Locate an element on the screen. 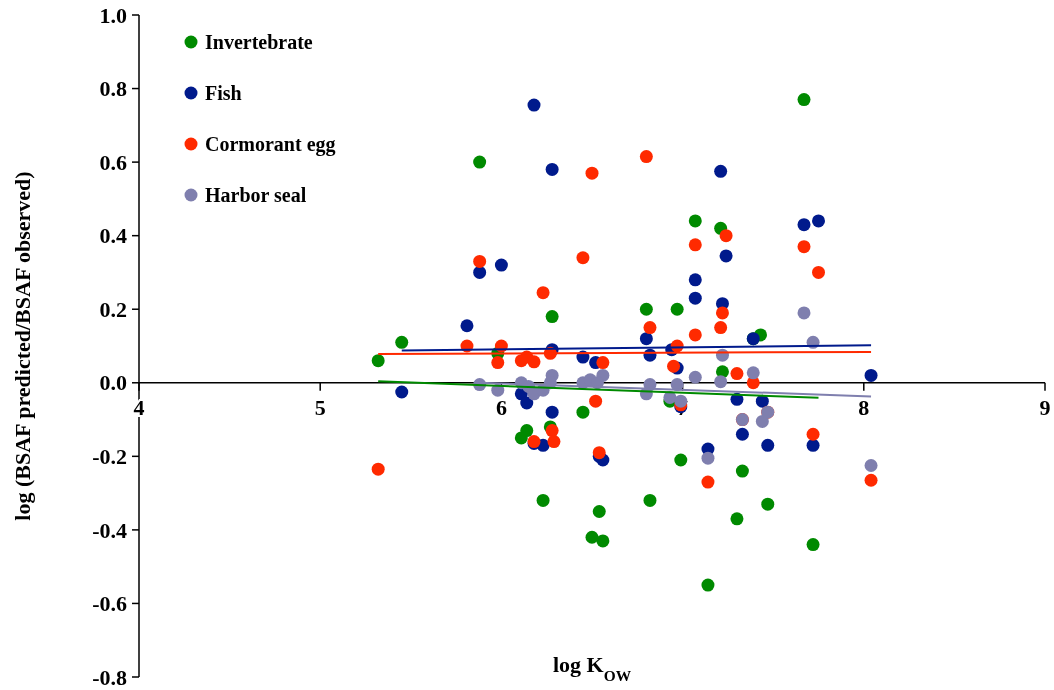 This screenshot has height=690, width=1054. y-tick-label: -0.8 is located at coordinates (109, 677).